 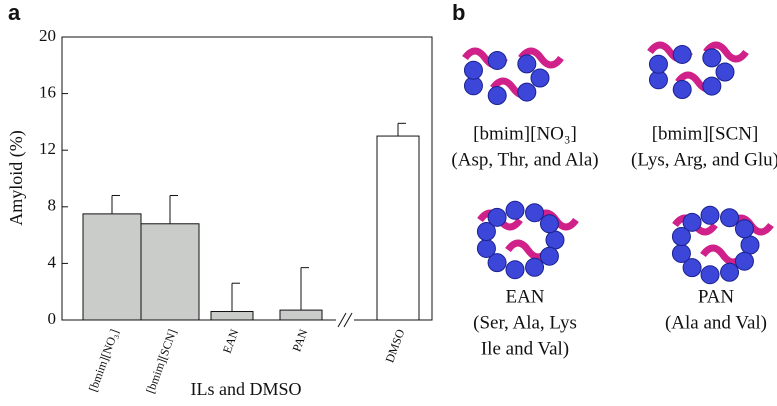 What do you see at coordinates (52, 318) in the screenshot?
I see `y-tick-label: 0` at bounding box center [52, 318].